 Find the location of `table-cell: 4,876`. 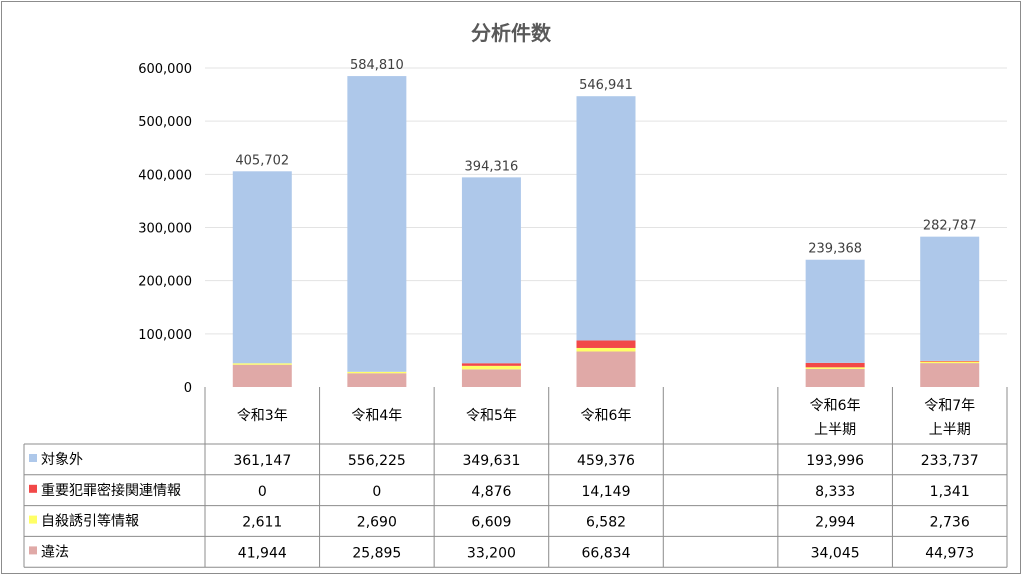

table-cell: 4,876 is located at coordinates (491, 492).